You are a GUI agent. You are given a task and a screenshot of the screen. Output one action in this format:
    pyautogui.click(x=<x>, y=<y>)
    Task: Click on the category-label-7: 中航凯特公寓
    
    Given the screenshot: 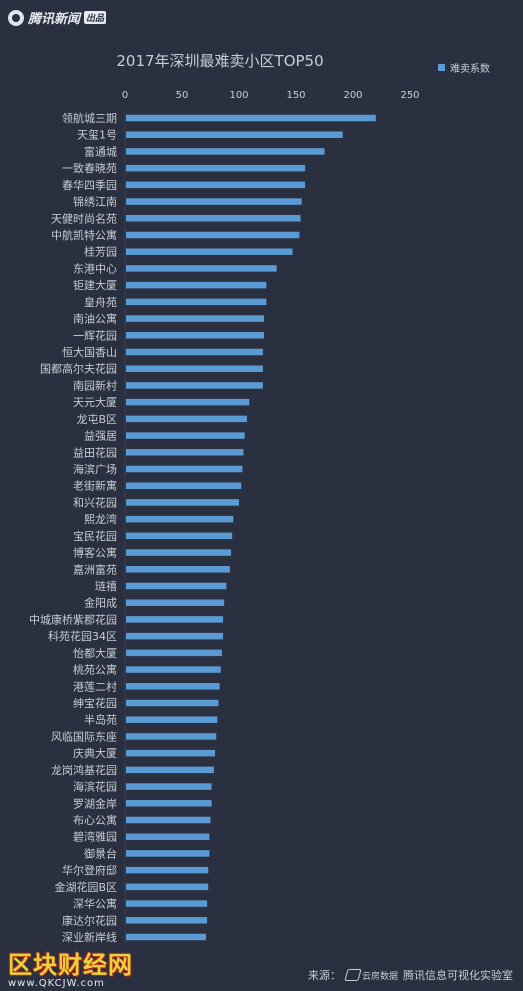 What is the action you would take?
    pyautogui.click(x=84, y=235)
    